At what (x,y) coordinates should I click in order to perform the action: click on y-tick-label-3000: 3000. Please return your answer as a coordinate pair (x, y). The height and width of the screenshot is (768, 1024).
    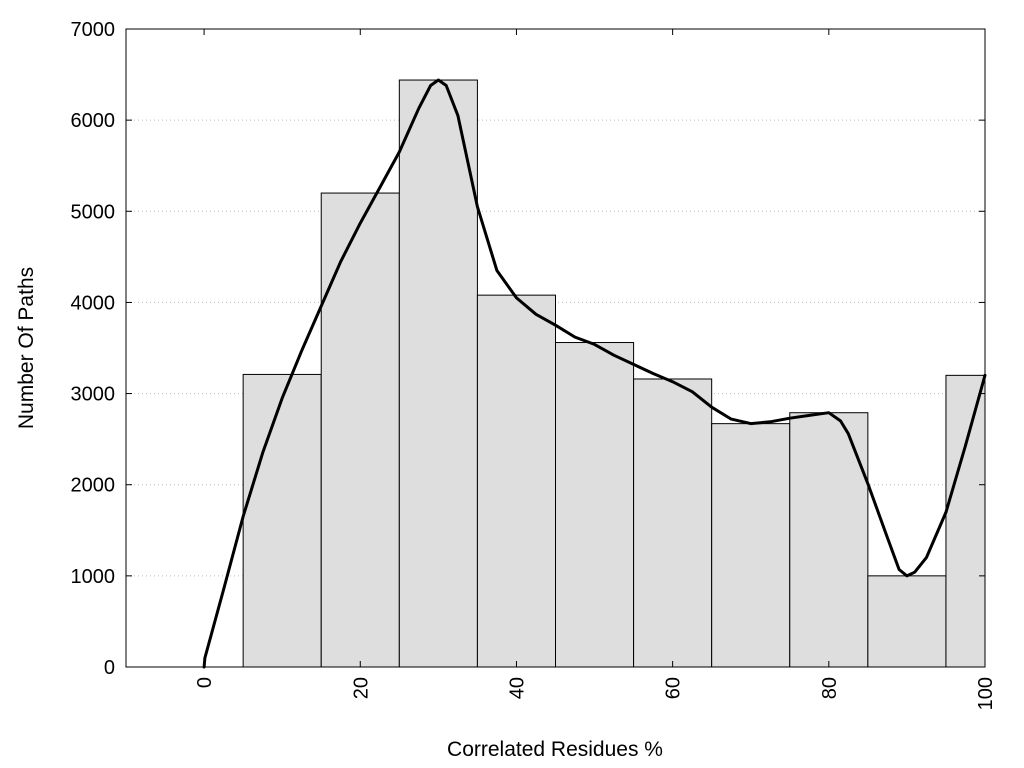
    Looking at the image, I should click on (93, 395).